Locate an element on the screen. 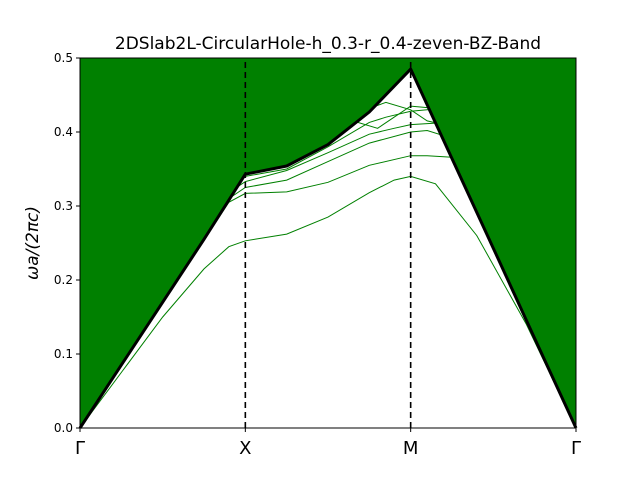 This screenshot has width=640, height=480. y-tick-label: 0.2 is located at coordinates (63, 280).